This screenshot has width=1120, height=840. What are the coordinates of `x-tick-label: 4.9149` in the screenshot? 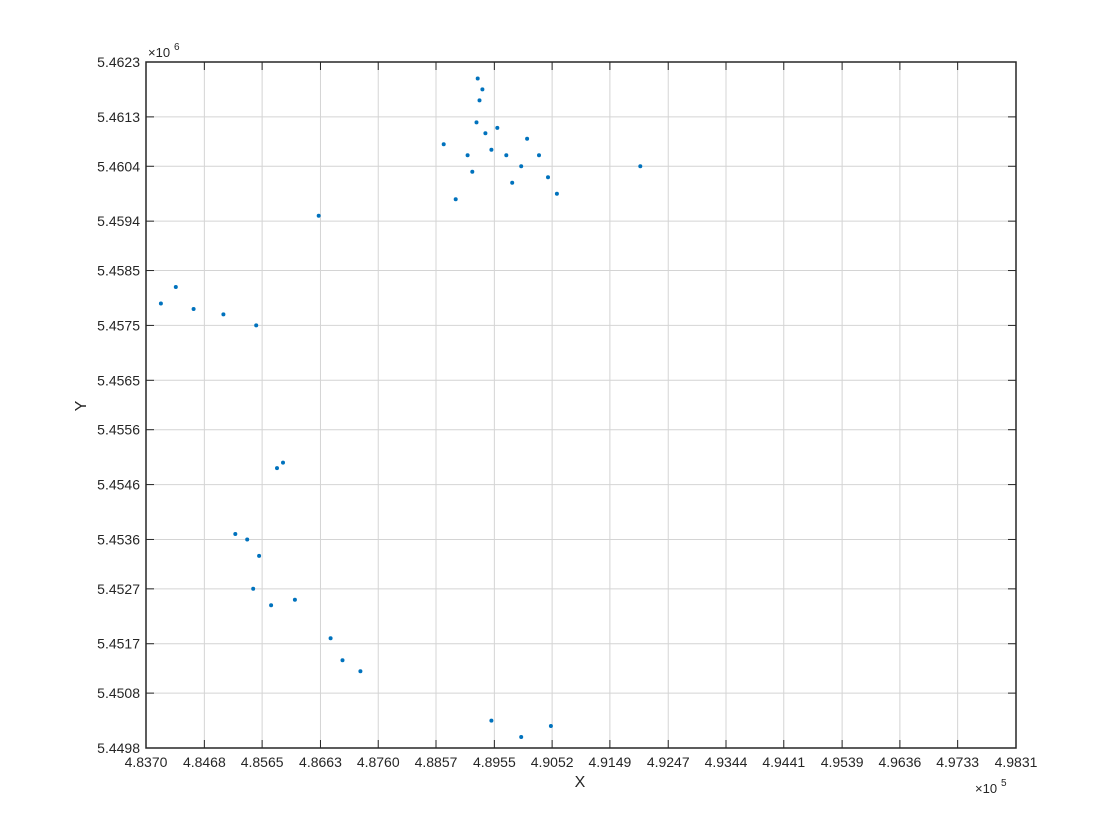 It's located at (609, 762).